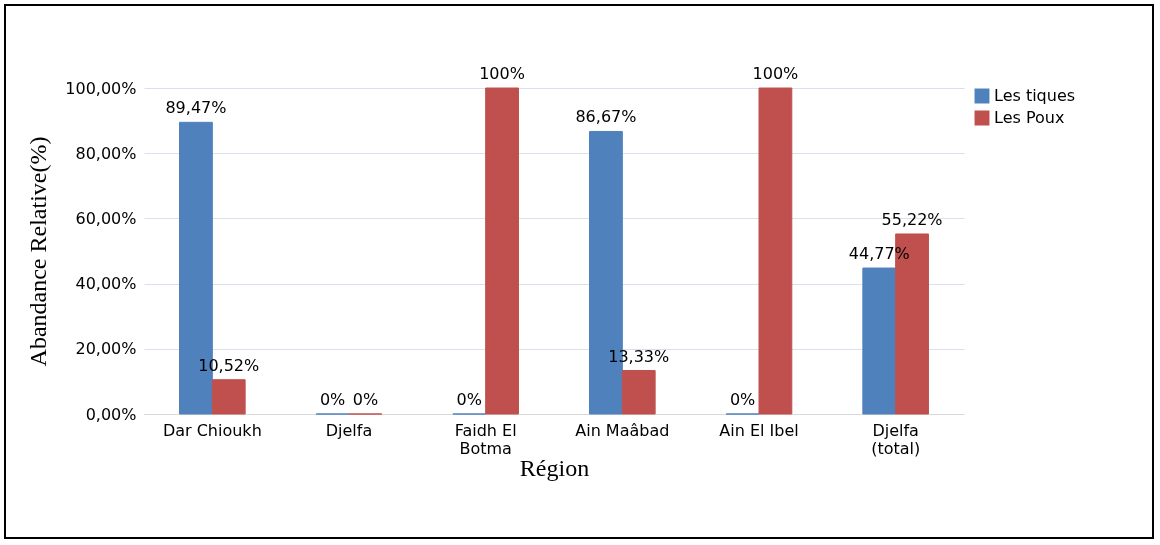 Image resolution: width=1160 pixels, height=545 pixels. What do you see at coordinates (106, 218) in the screenshot?
I see `y-tick-label: 60,00%` at bounding box center [106, 218].